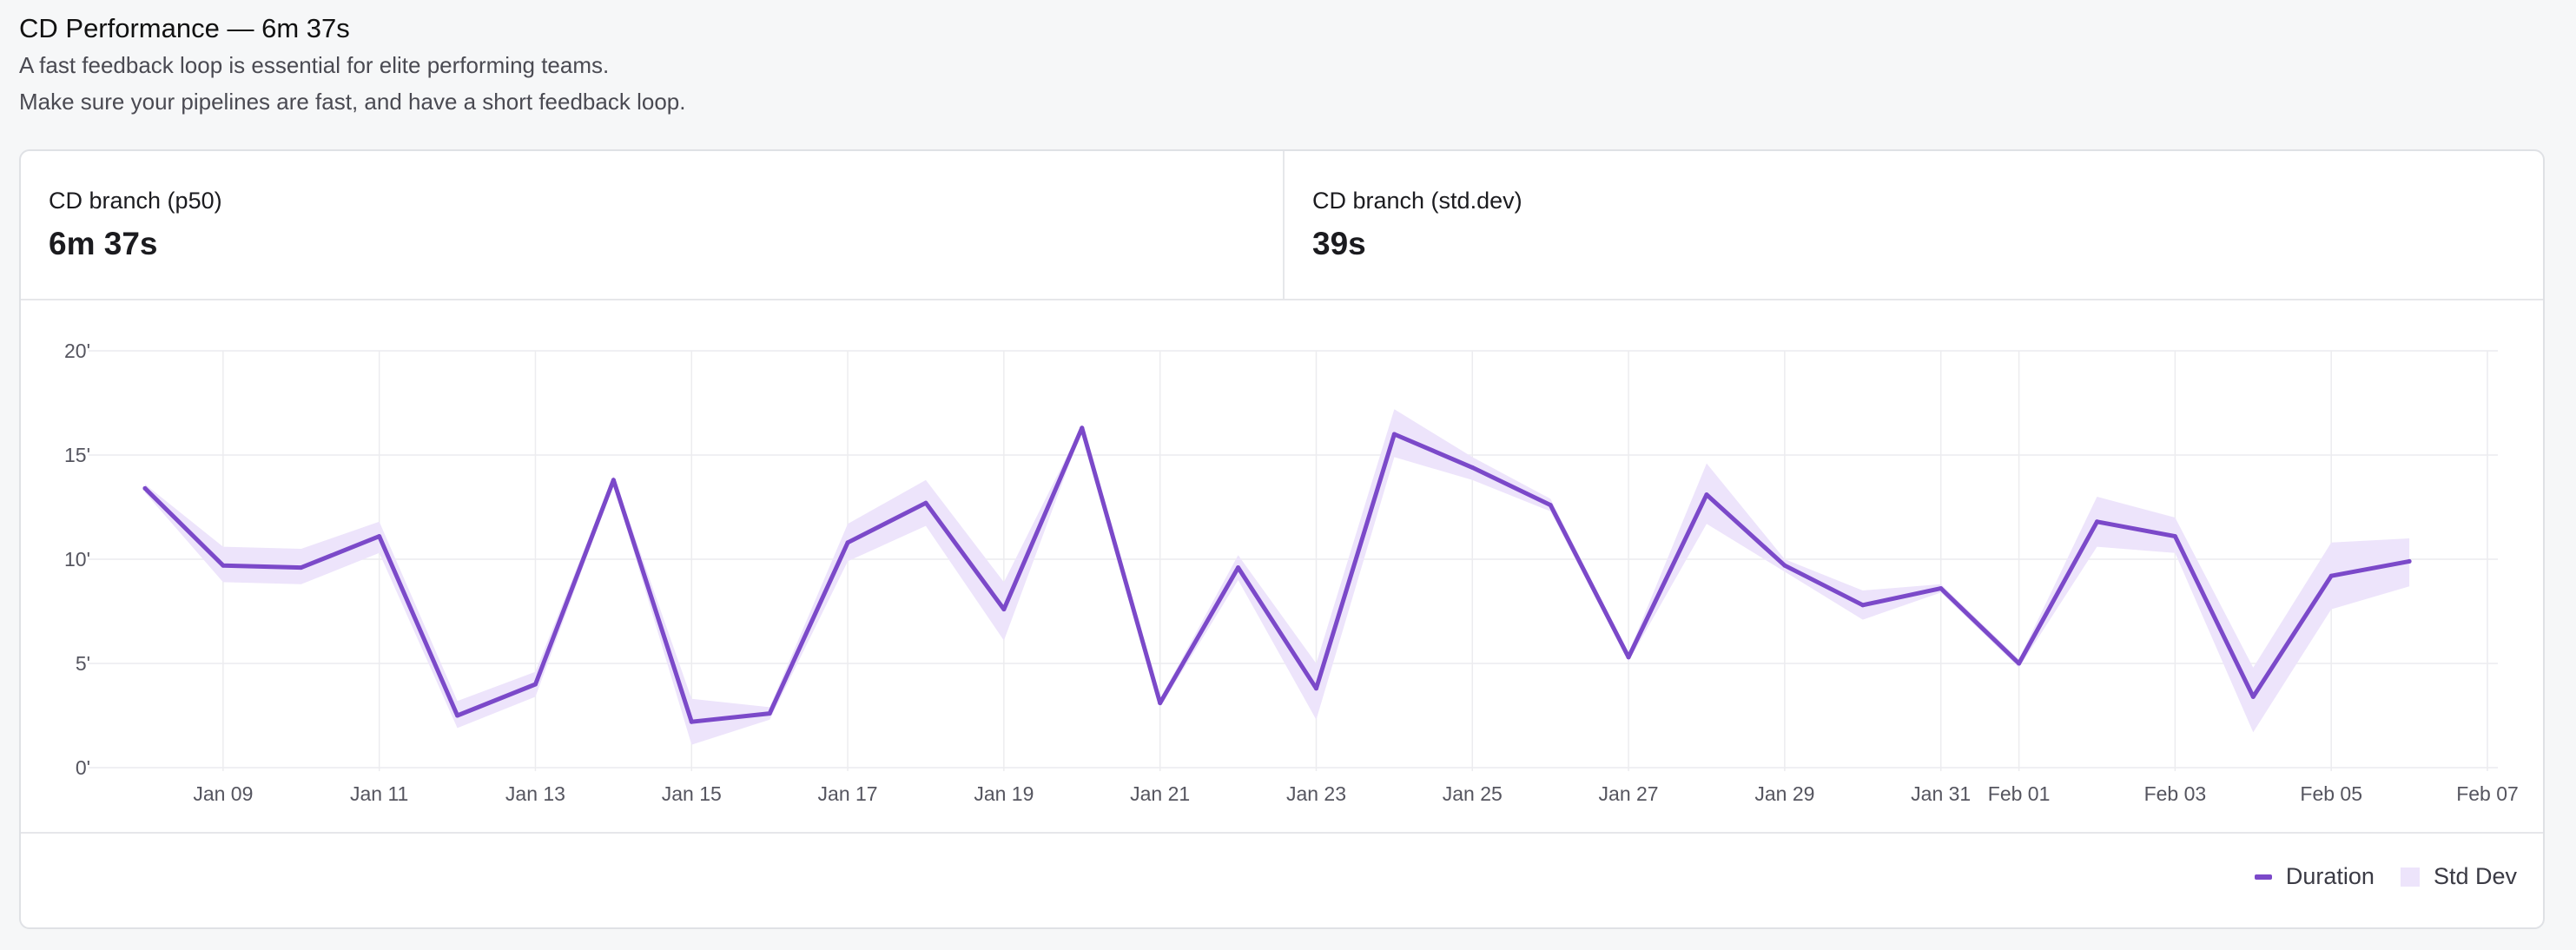 This screenshot has width=2576, height=950. Describe the element at coordinates (1160, 793) in the screenshot. I see `x-tick-label: Jan 21` at that location.